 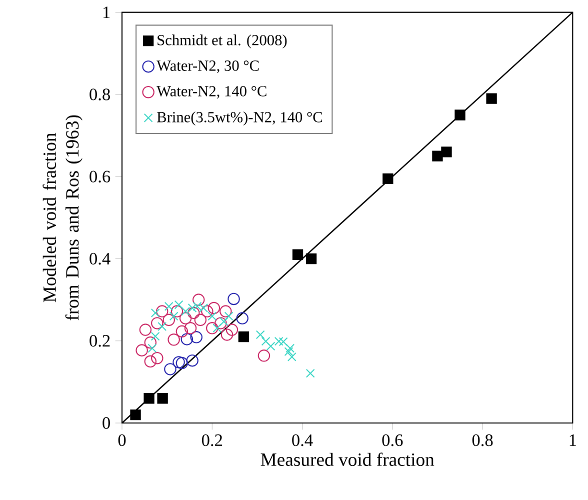 What do you see at coordinates (100, 94) in the screenshot?
I see `y-tick-label: 0.8` at bounding box center [100, 94].